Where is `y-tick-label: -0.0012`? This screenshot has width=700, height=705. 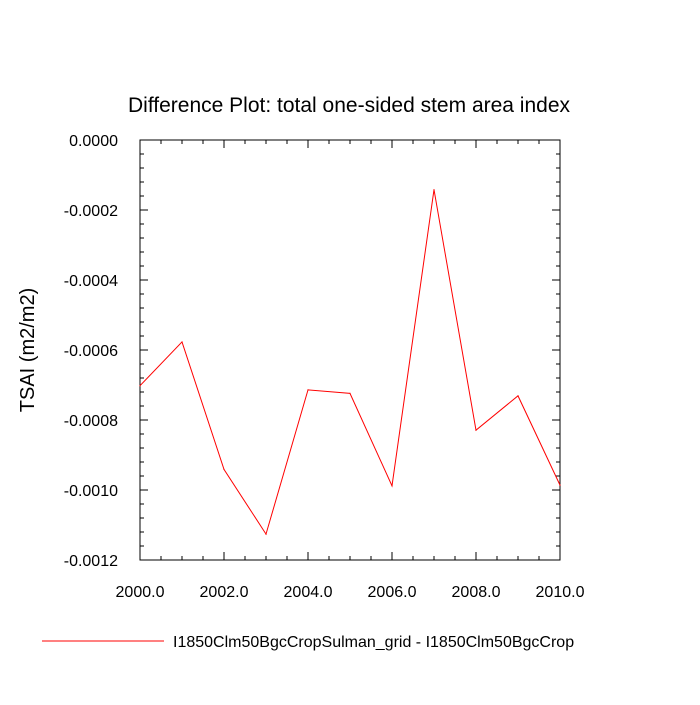 y-tick-label: -0.0012 is located at coordinates (91, 561).